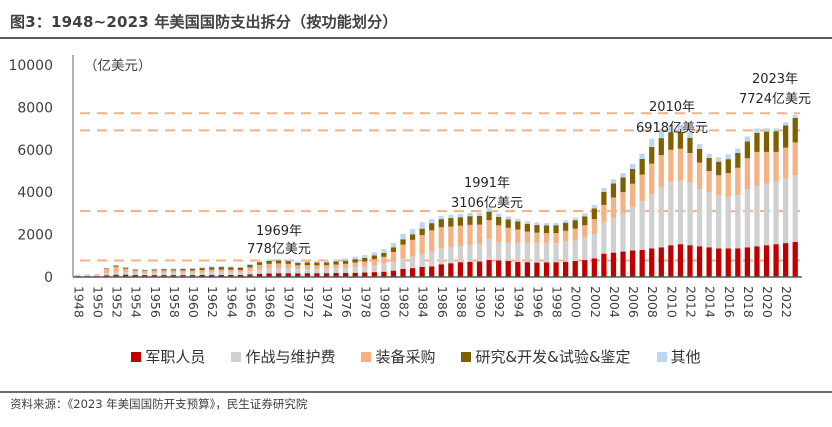  I want to click on legend-label: 装备采购, so click(405, 357).